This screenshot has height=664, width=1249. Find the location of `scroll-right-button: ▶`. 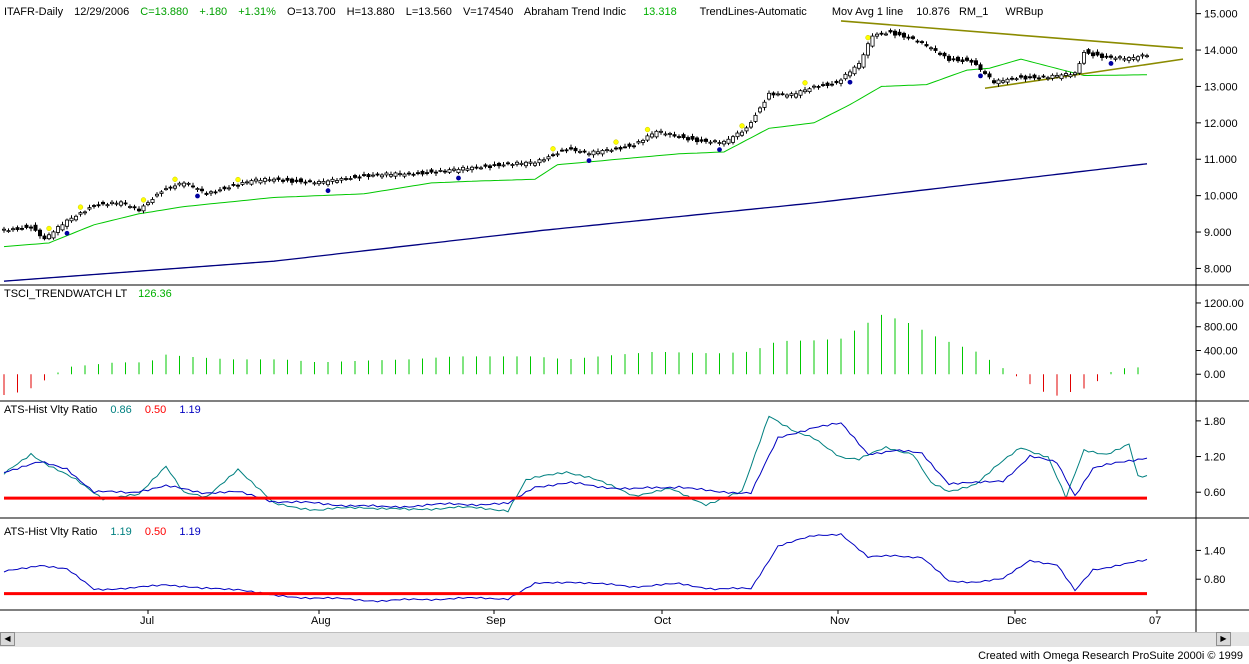

scroll-right-button: ▶ is located at coordinates (1223, 639).